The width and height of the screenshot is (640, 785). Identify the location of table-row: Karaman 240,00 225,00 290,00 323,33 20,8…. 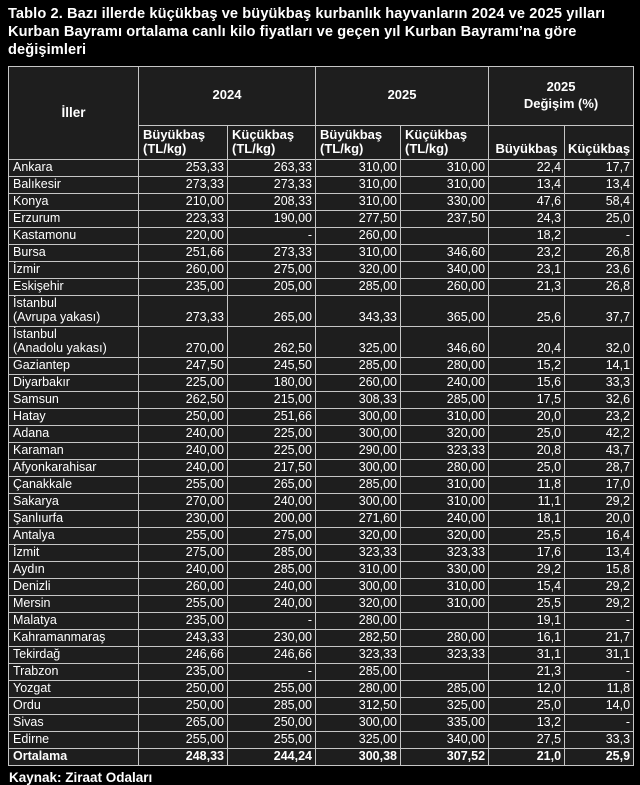
(321, 450).